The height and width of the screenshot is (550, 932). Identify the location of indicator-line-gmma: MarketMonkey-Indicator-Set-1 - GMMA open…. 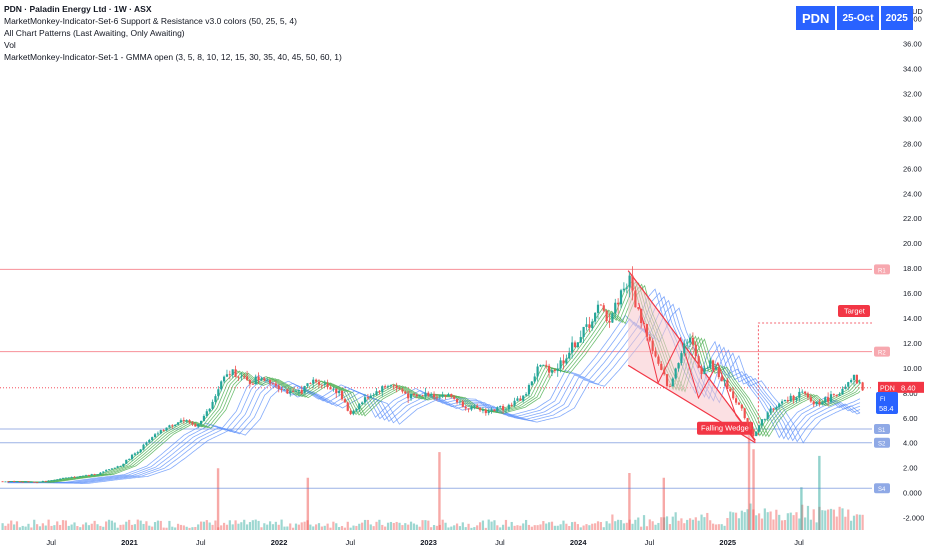
(173, 57).